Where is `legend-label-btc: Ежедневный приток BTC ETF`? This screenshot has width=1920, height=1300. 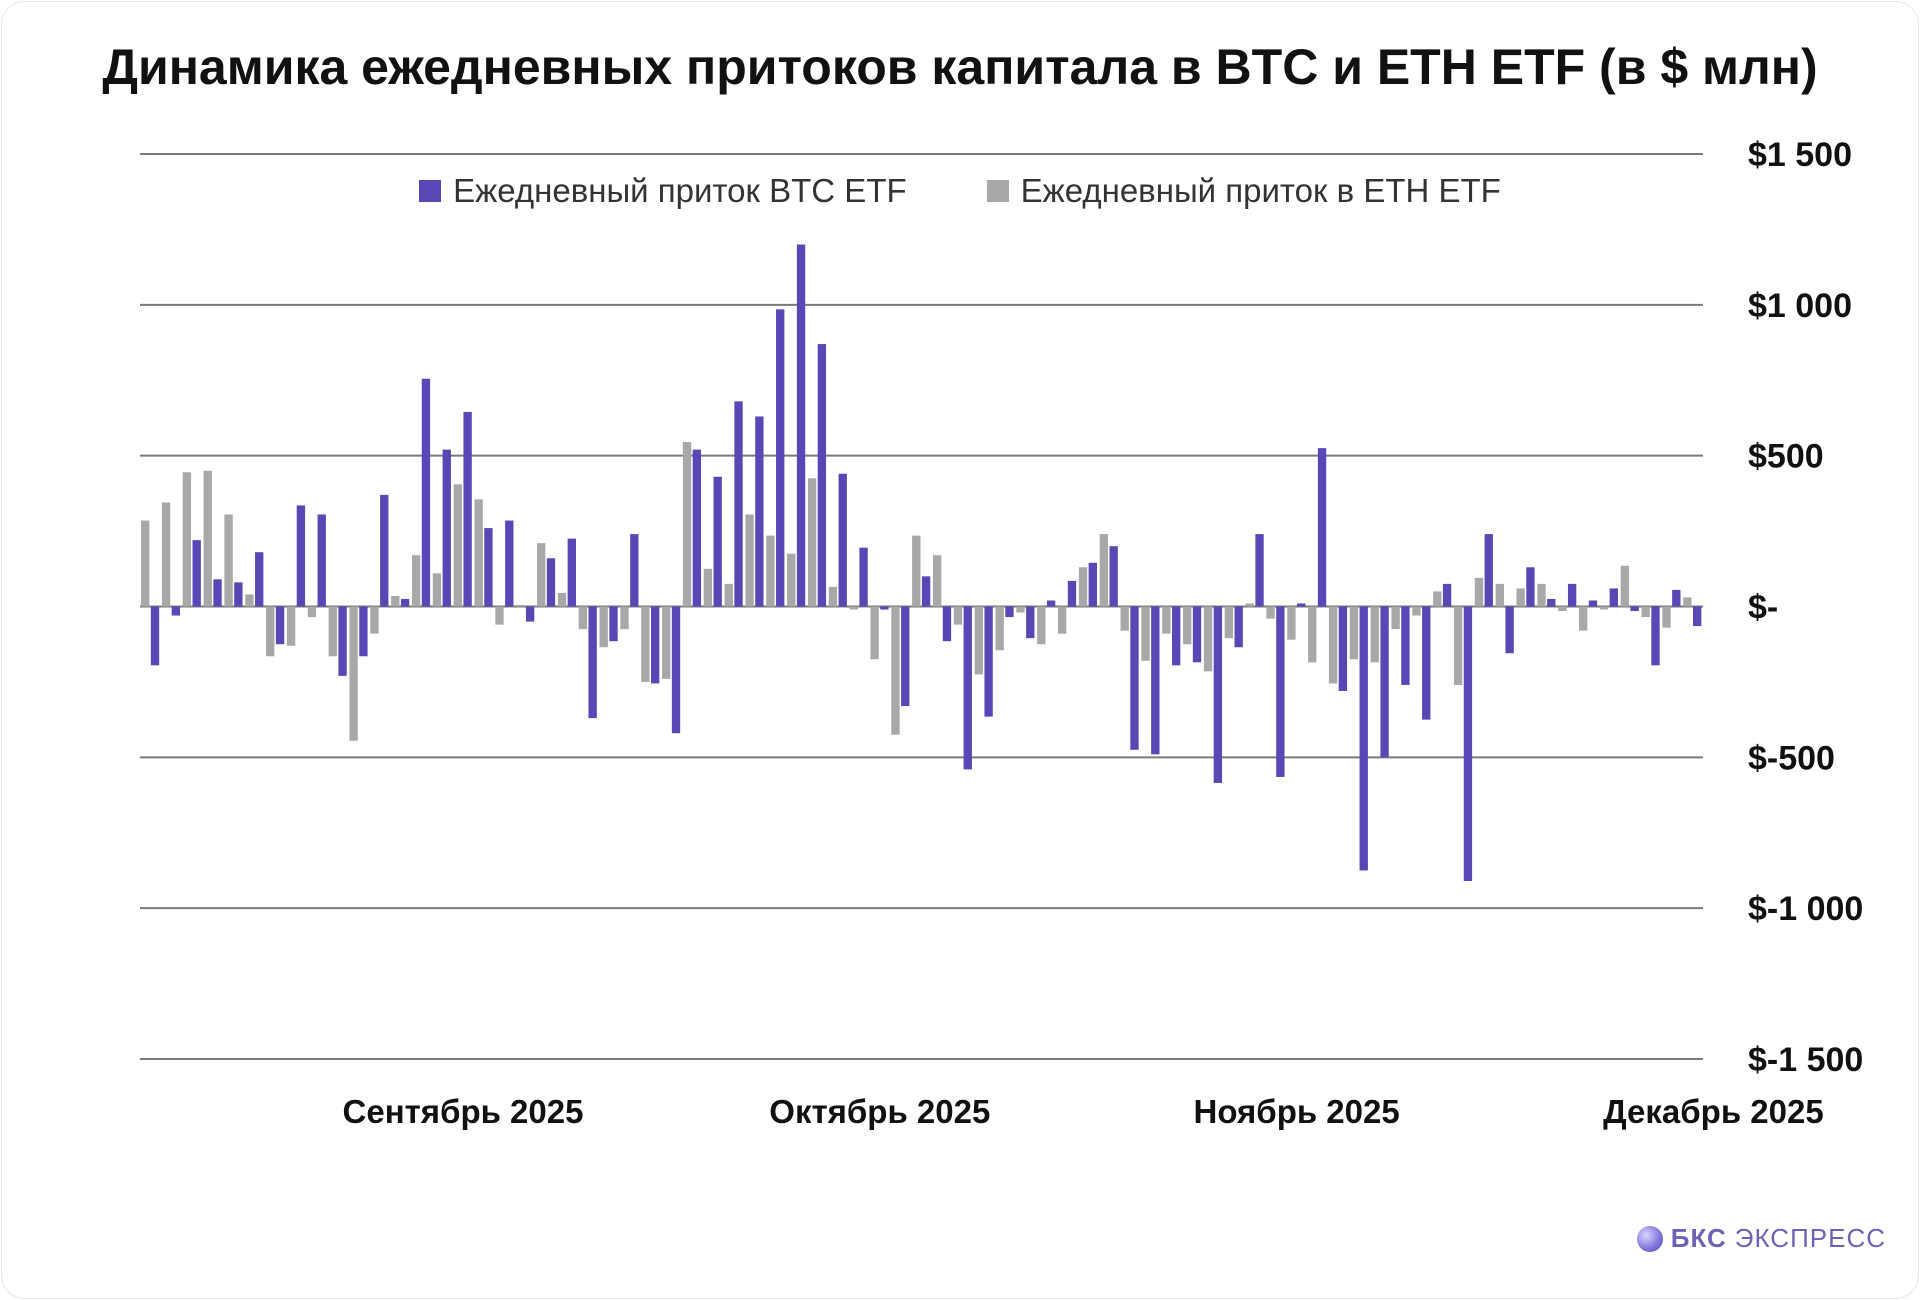
legend-label-btc: Ежедневный приток BTC ETF is located at coordinates (680, 190).